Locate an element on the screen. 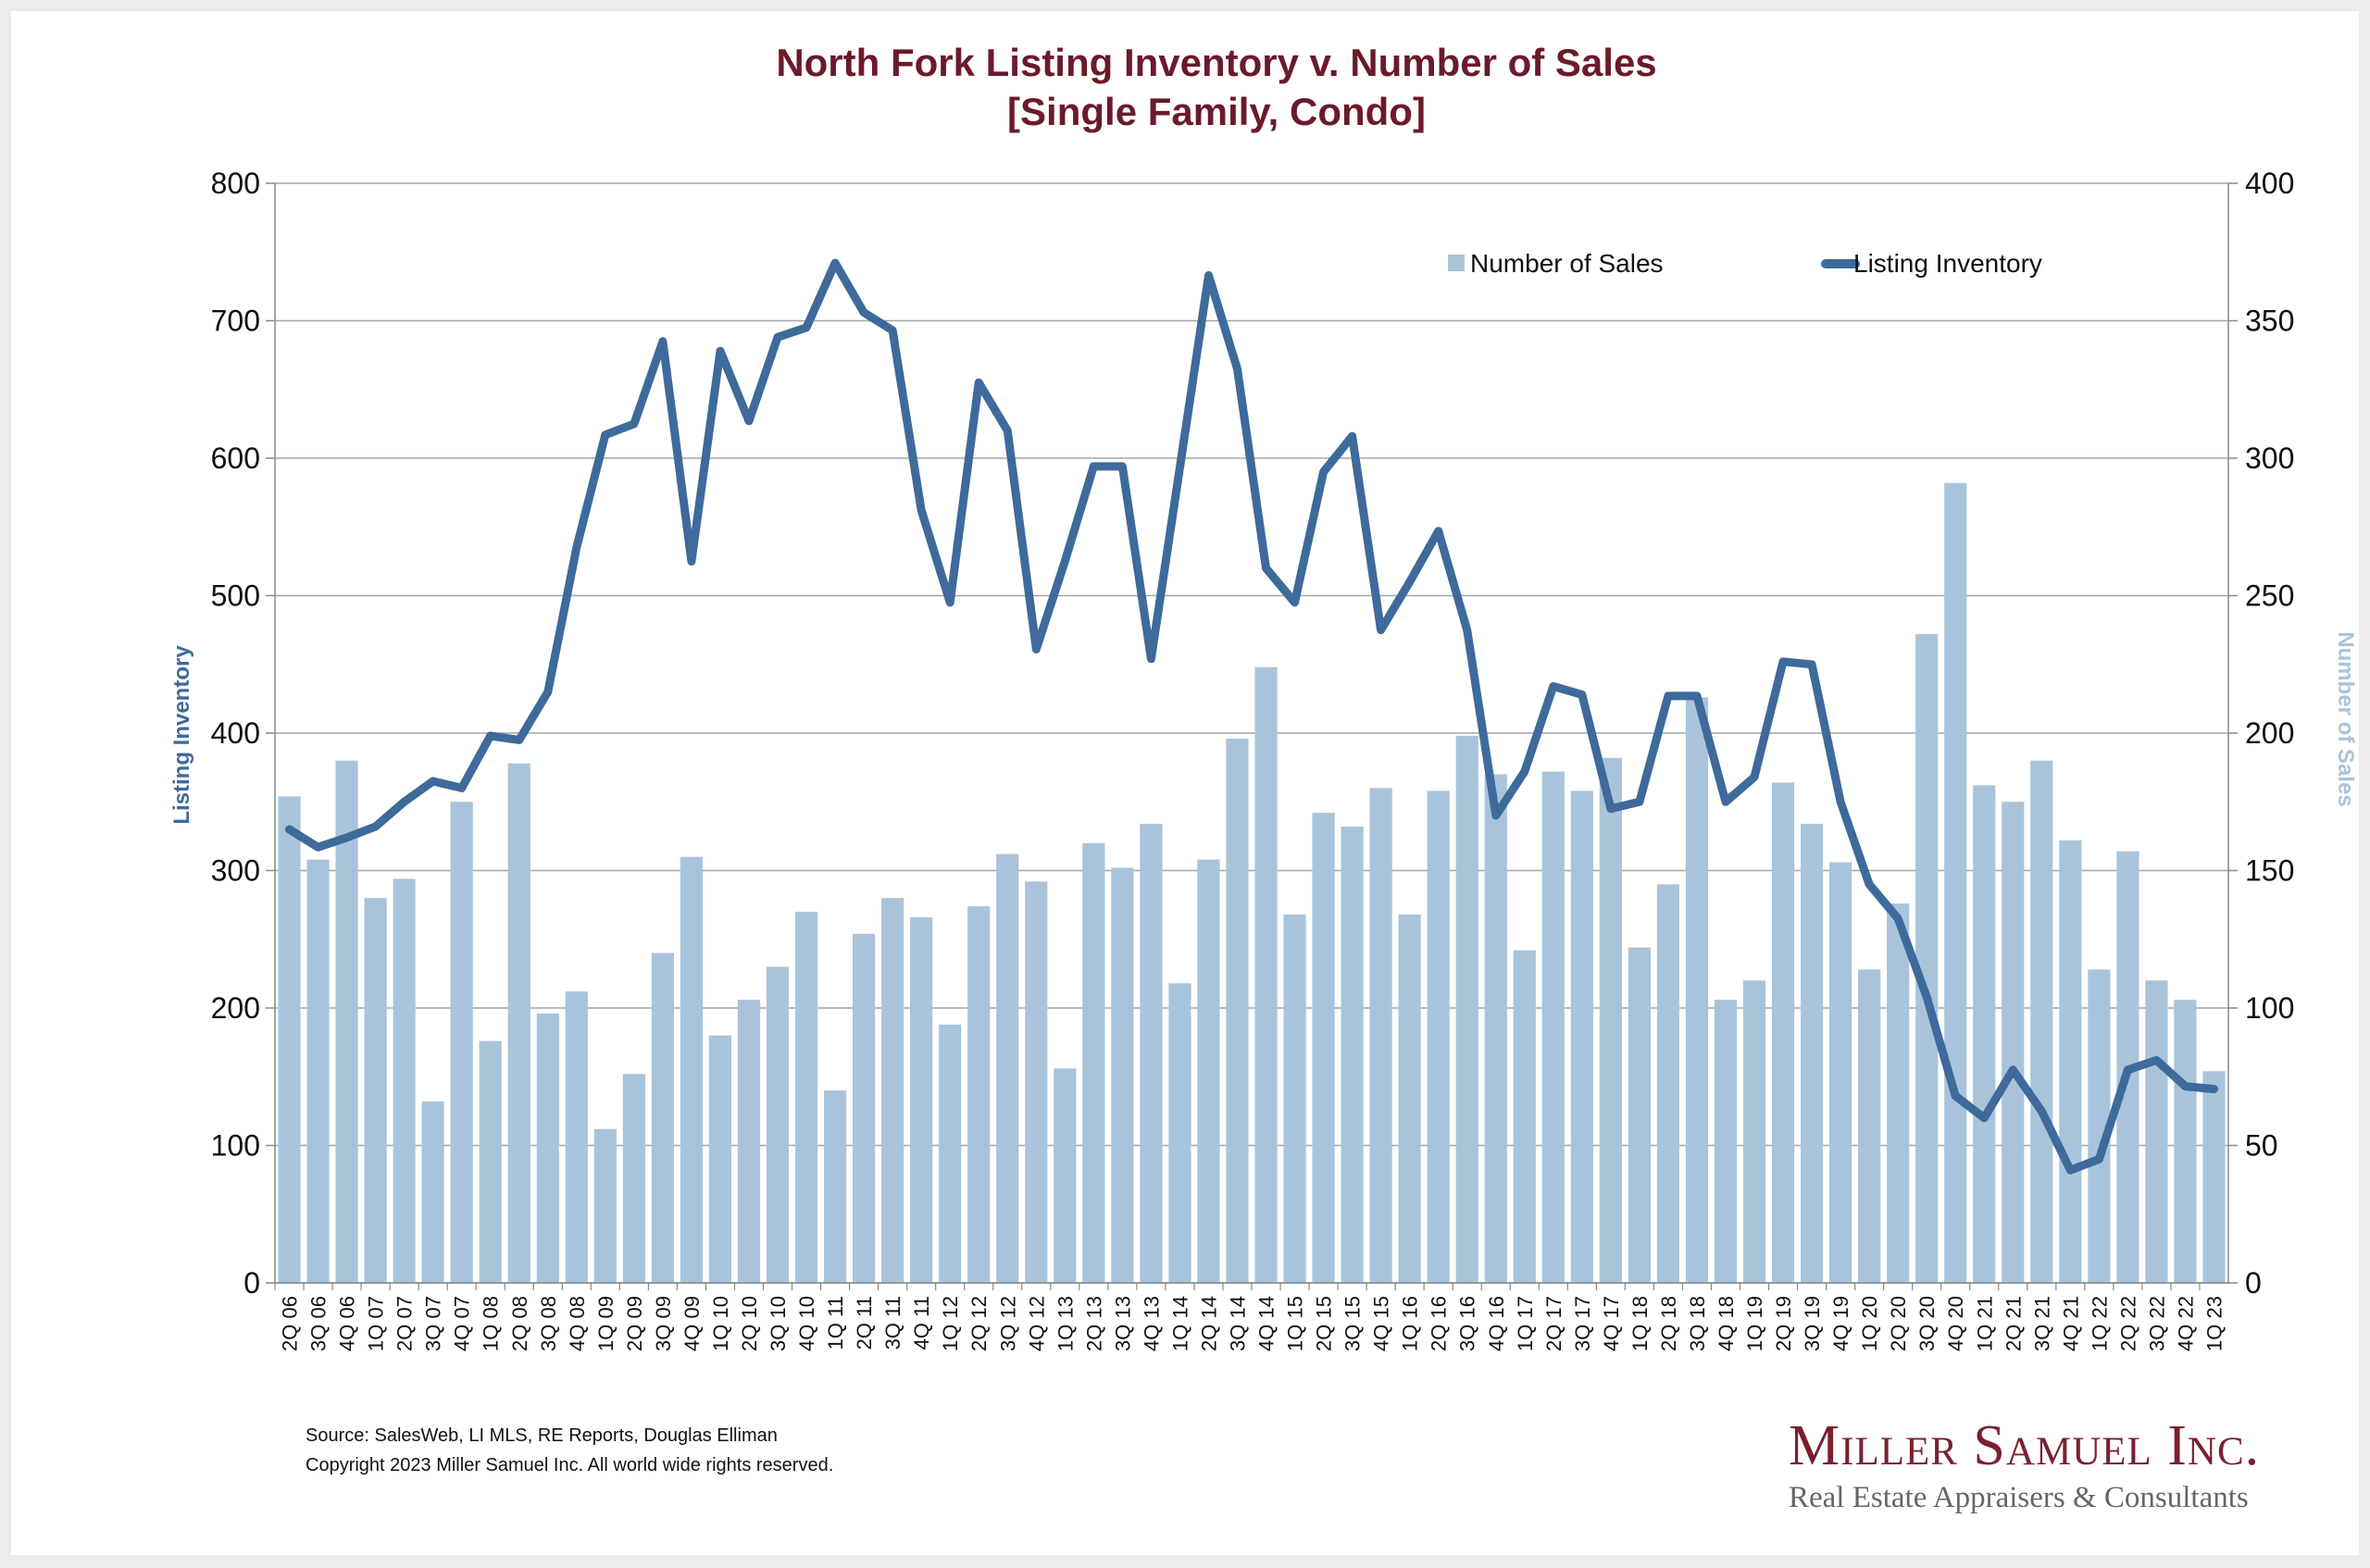  y-right-tick-label: 0 is located at coordinates (2253, 1283).